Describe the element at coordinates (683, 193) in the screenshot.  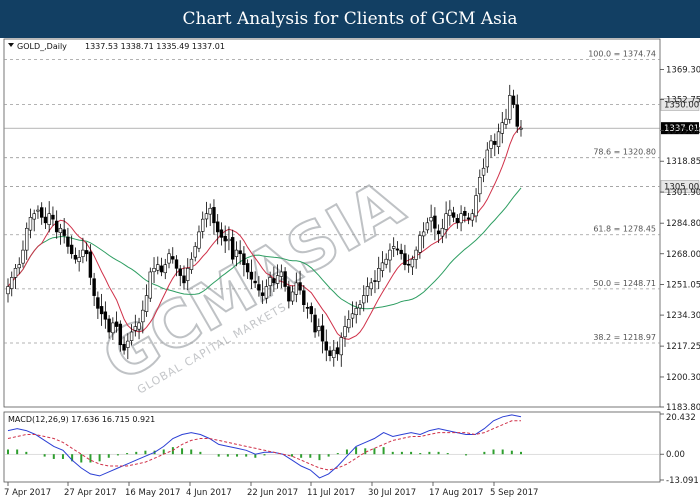
I see `y-tick-label: 1301.90` at that location.